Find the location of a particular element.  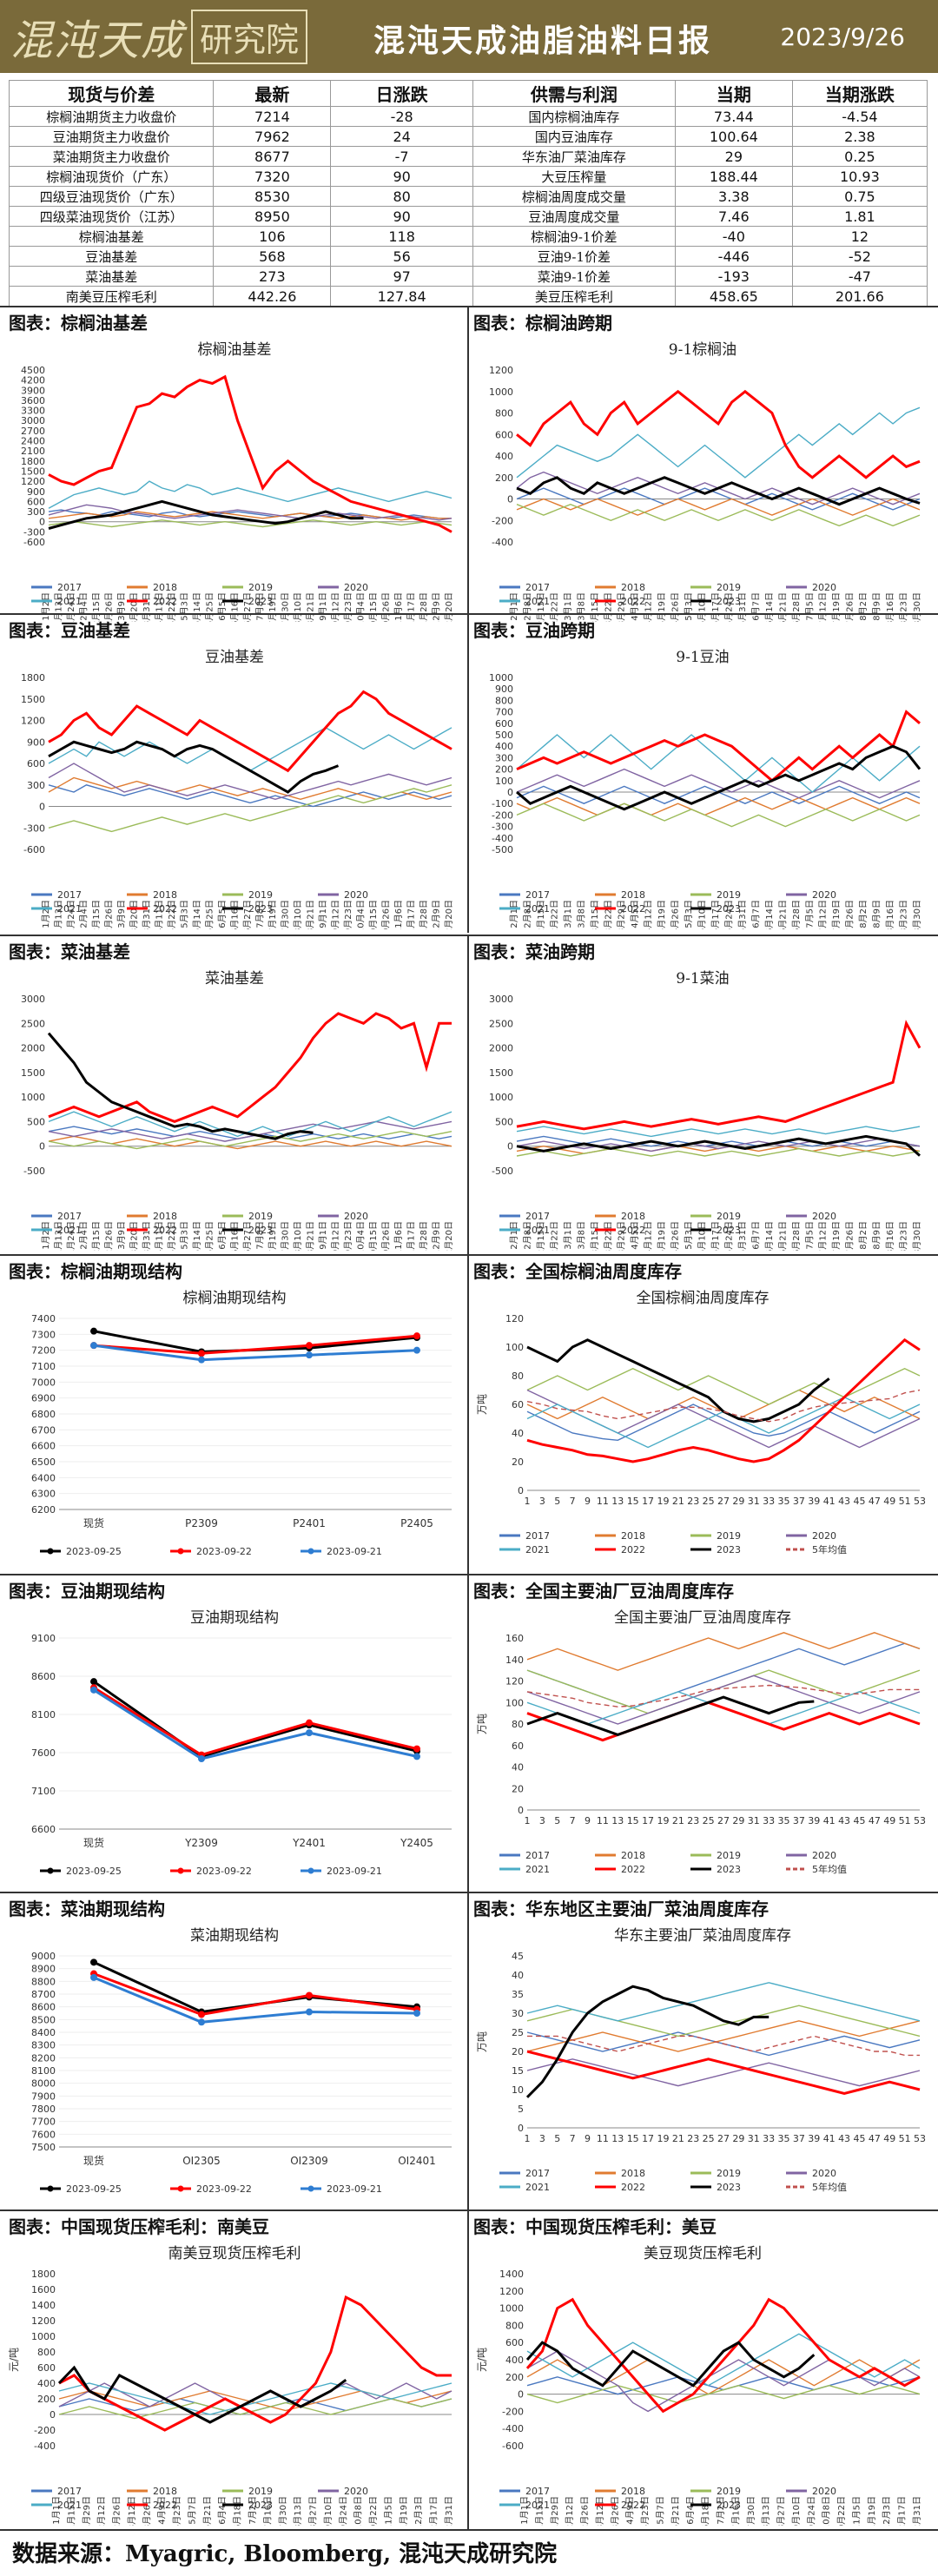

y-tick-label: 8900 is located at coordinates (43, 1970).